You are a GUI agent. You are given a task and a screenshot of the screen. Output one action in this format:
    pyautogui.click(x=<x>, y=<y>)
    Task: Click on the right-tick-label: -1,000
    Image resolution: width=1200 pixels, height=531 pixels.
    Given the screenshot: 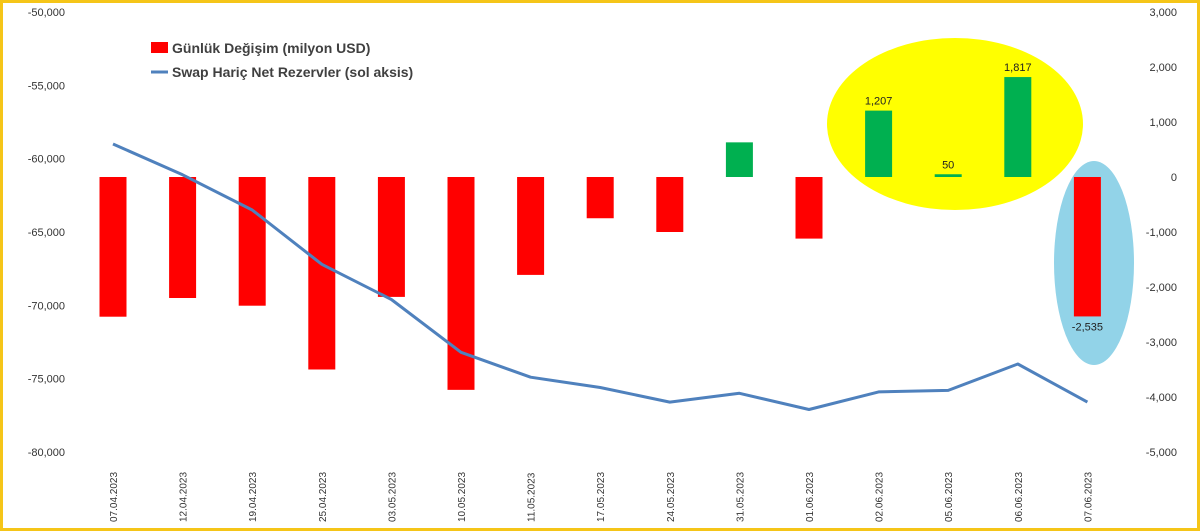 What is the action you would take?
    pyautogui.click(x=1161, y=233)
    